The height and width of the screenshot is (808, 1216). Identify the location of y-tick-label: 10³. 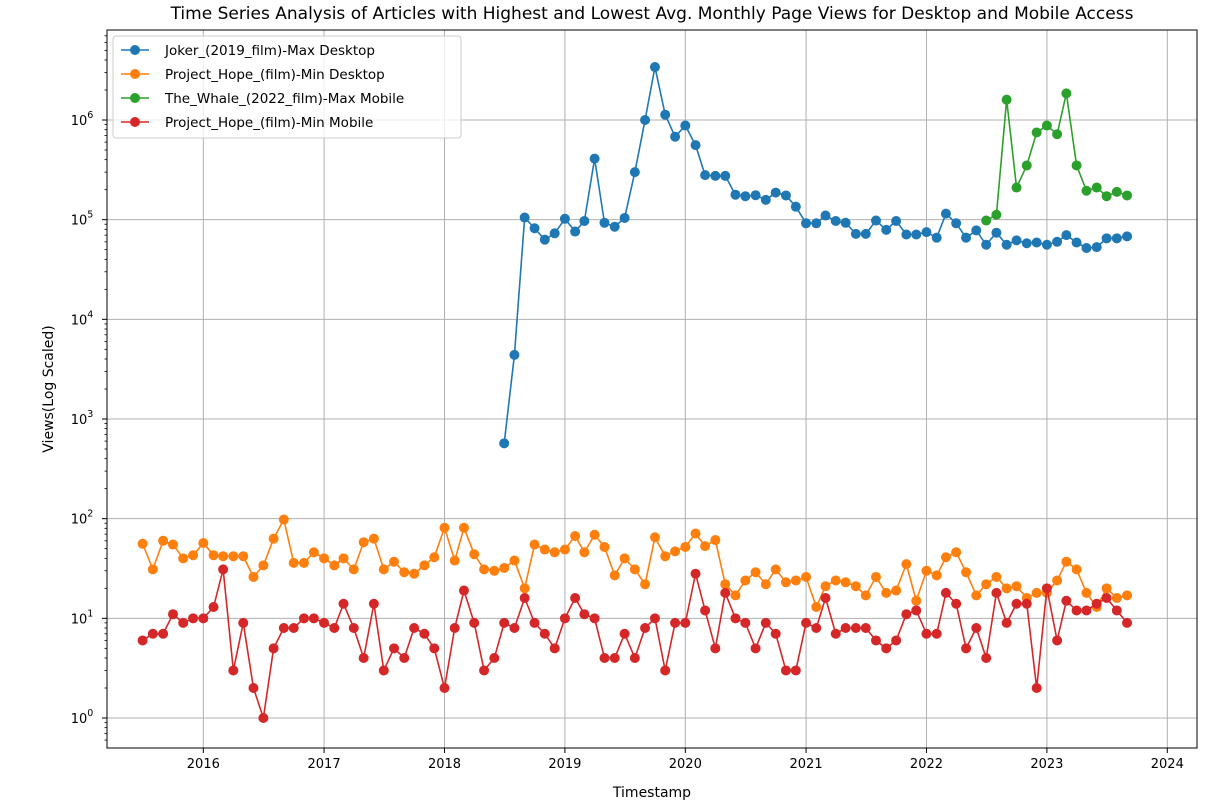
(82, 418).